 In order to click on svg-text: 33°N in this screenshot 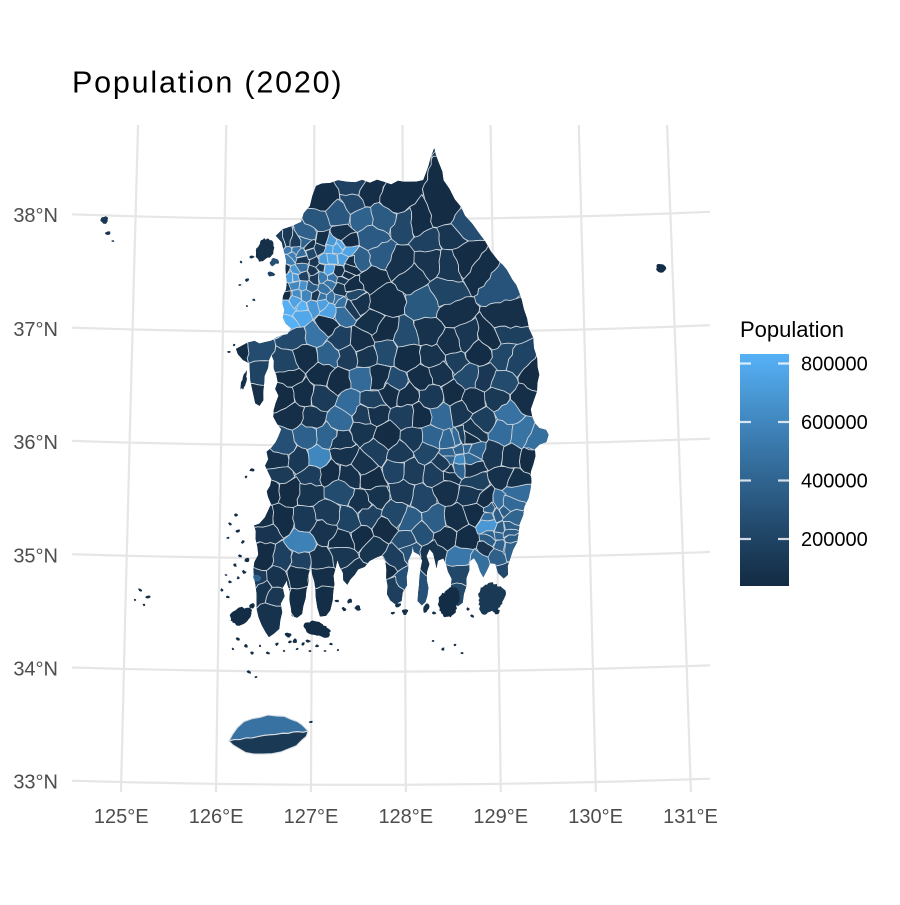, I will do `click(35, 783)`.